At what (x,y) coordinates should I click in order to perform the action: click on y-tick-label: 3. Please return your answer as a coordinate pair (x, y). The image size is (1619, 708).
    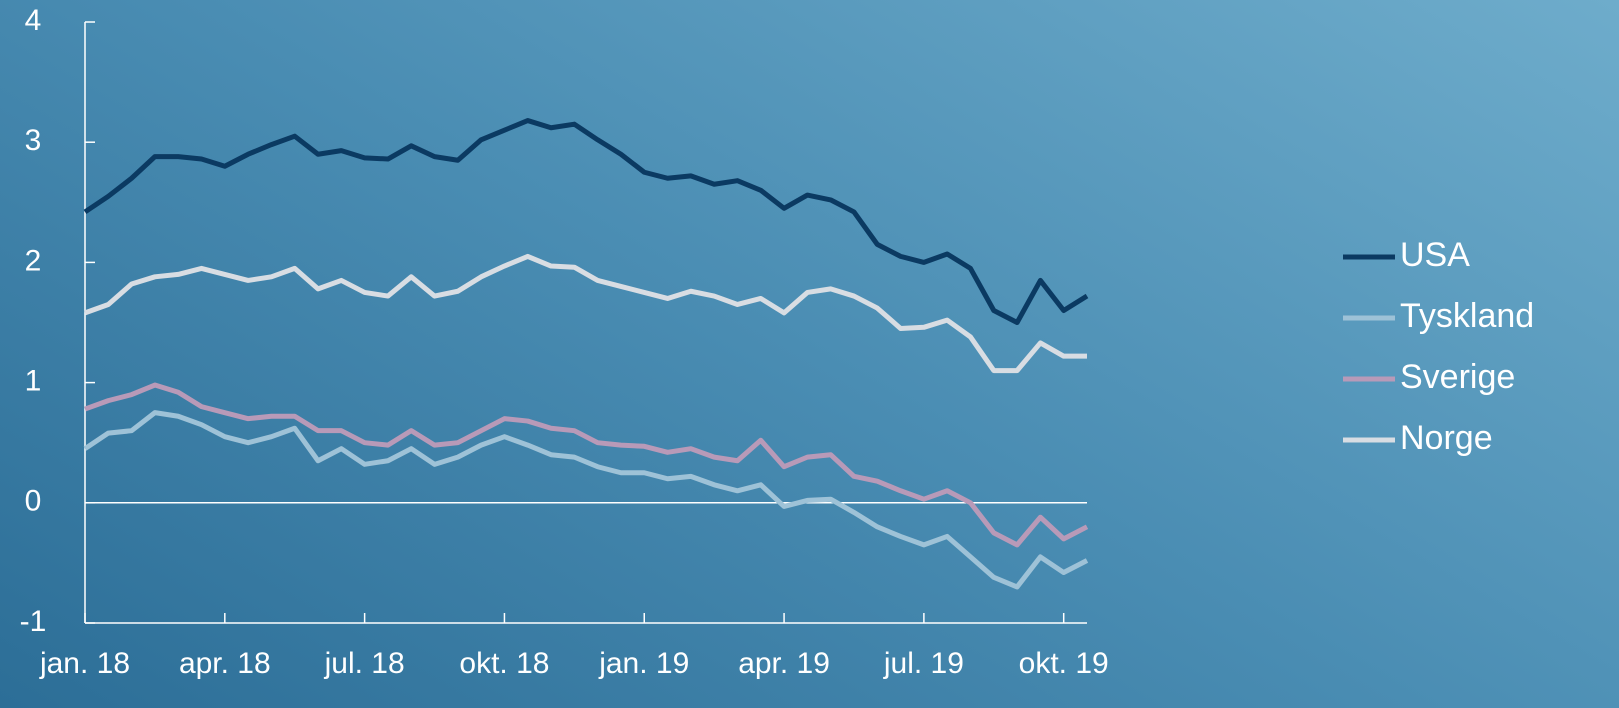
    Looking at the image, I should click on (33, 140).